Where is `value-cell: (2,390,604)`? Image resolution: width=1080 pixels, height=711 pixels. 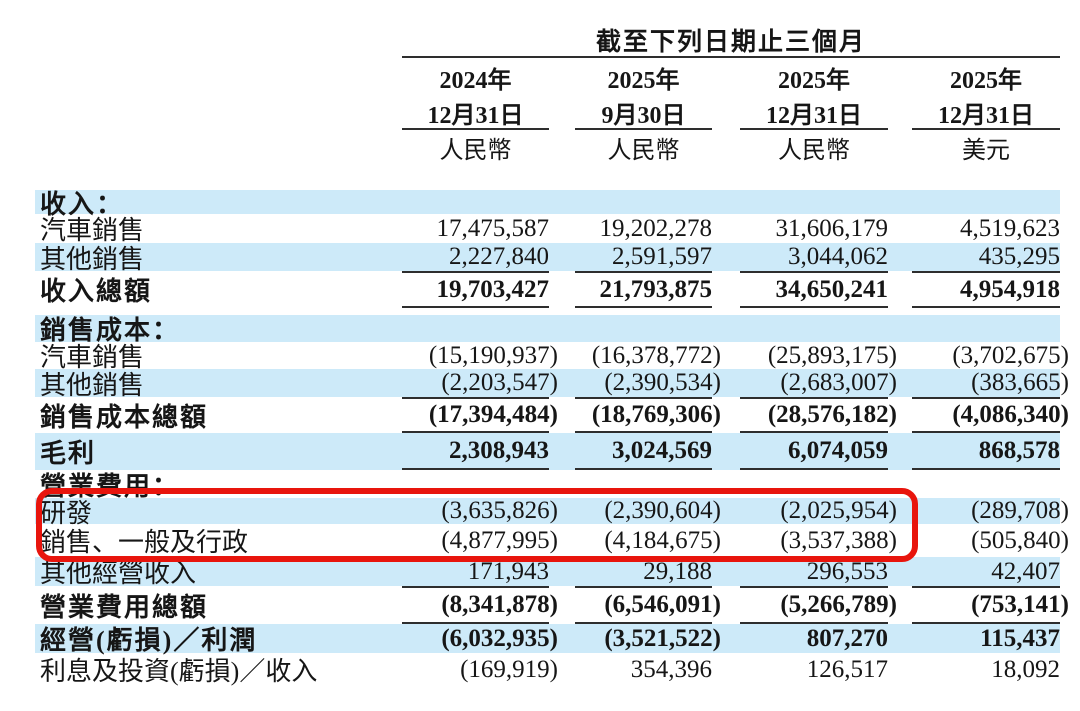
value-cell: (2,390,604) is located at coordinates (662, 510).